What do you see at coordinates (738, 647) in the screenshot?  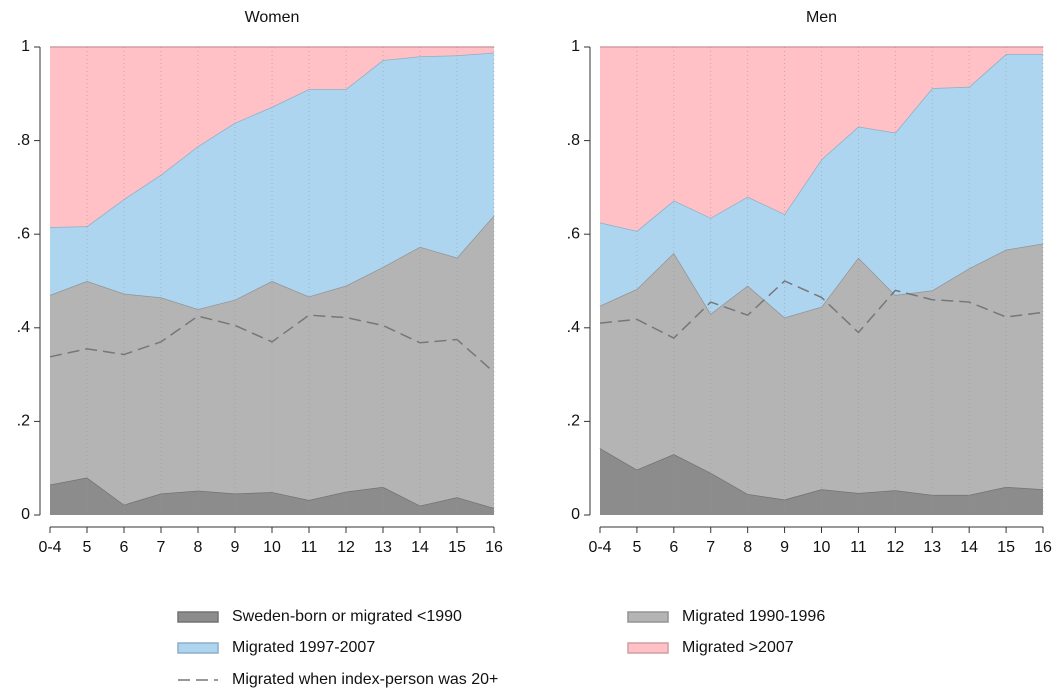 I see `legend-label: Migrated >2007` at bounding box center [738, 647].